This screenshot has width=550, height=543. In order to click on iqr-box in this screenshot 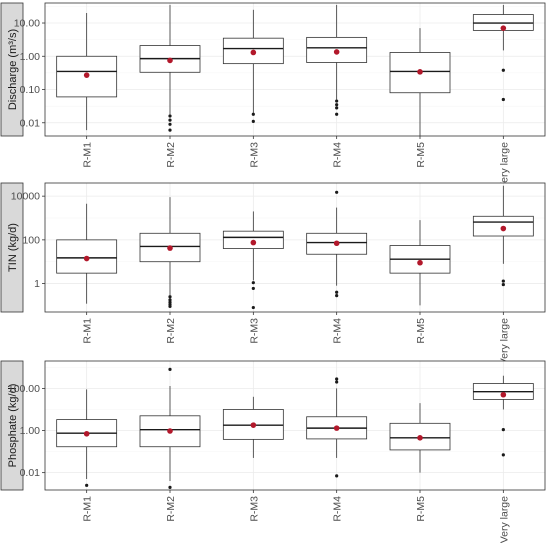, I will do `click(337, 49)`.